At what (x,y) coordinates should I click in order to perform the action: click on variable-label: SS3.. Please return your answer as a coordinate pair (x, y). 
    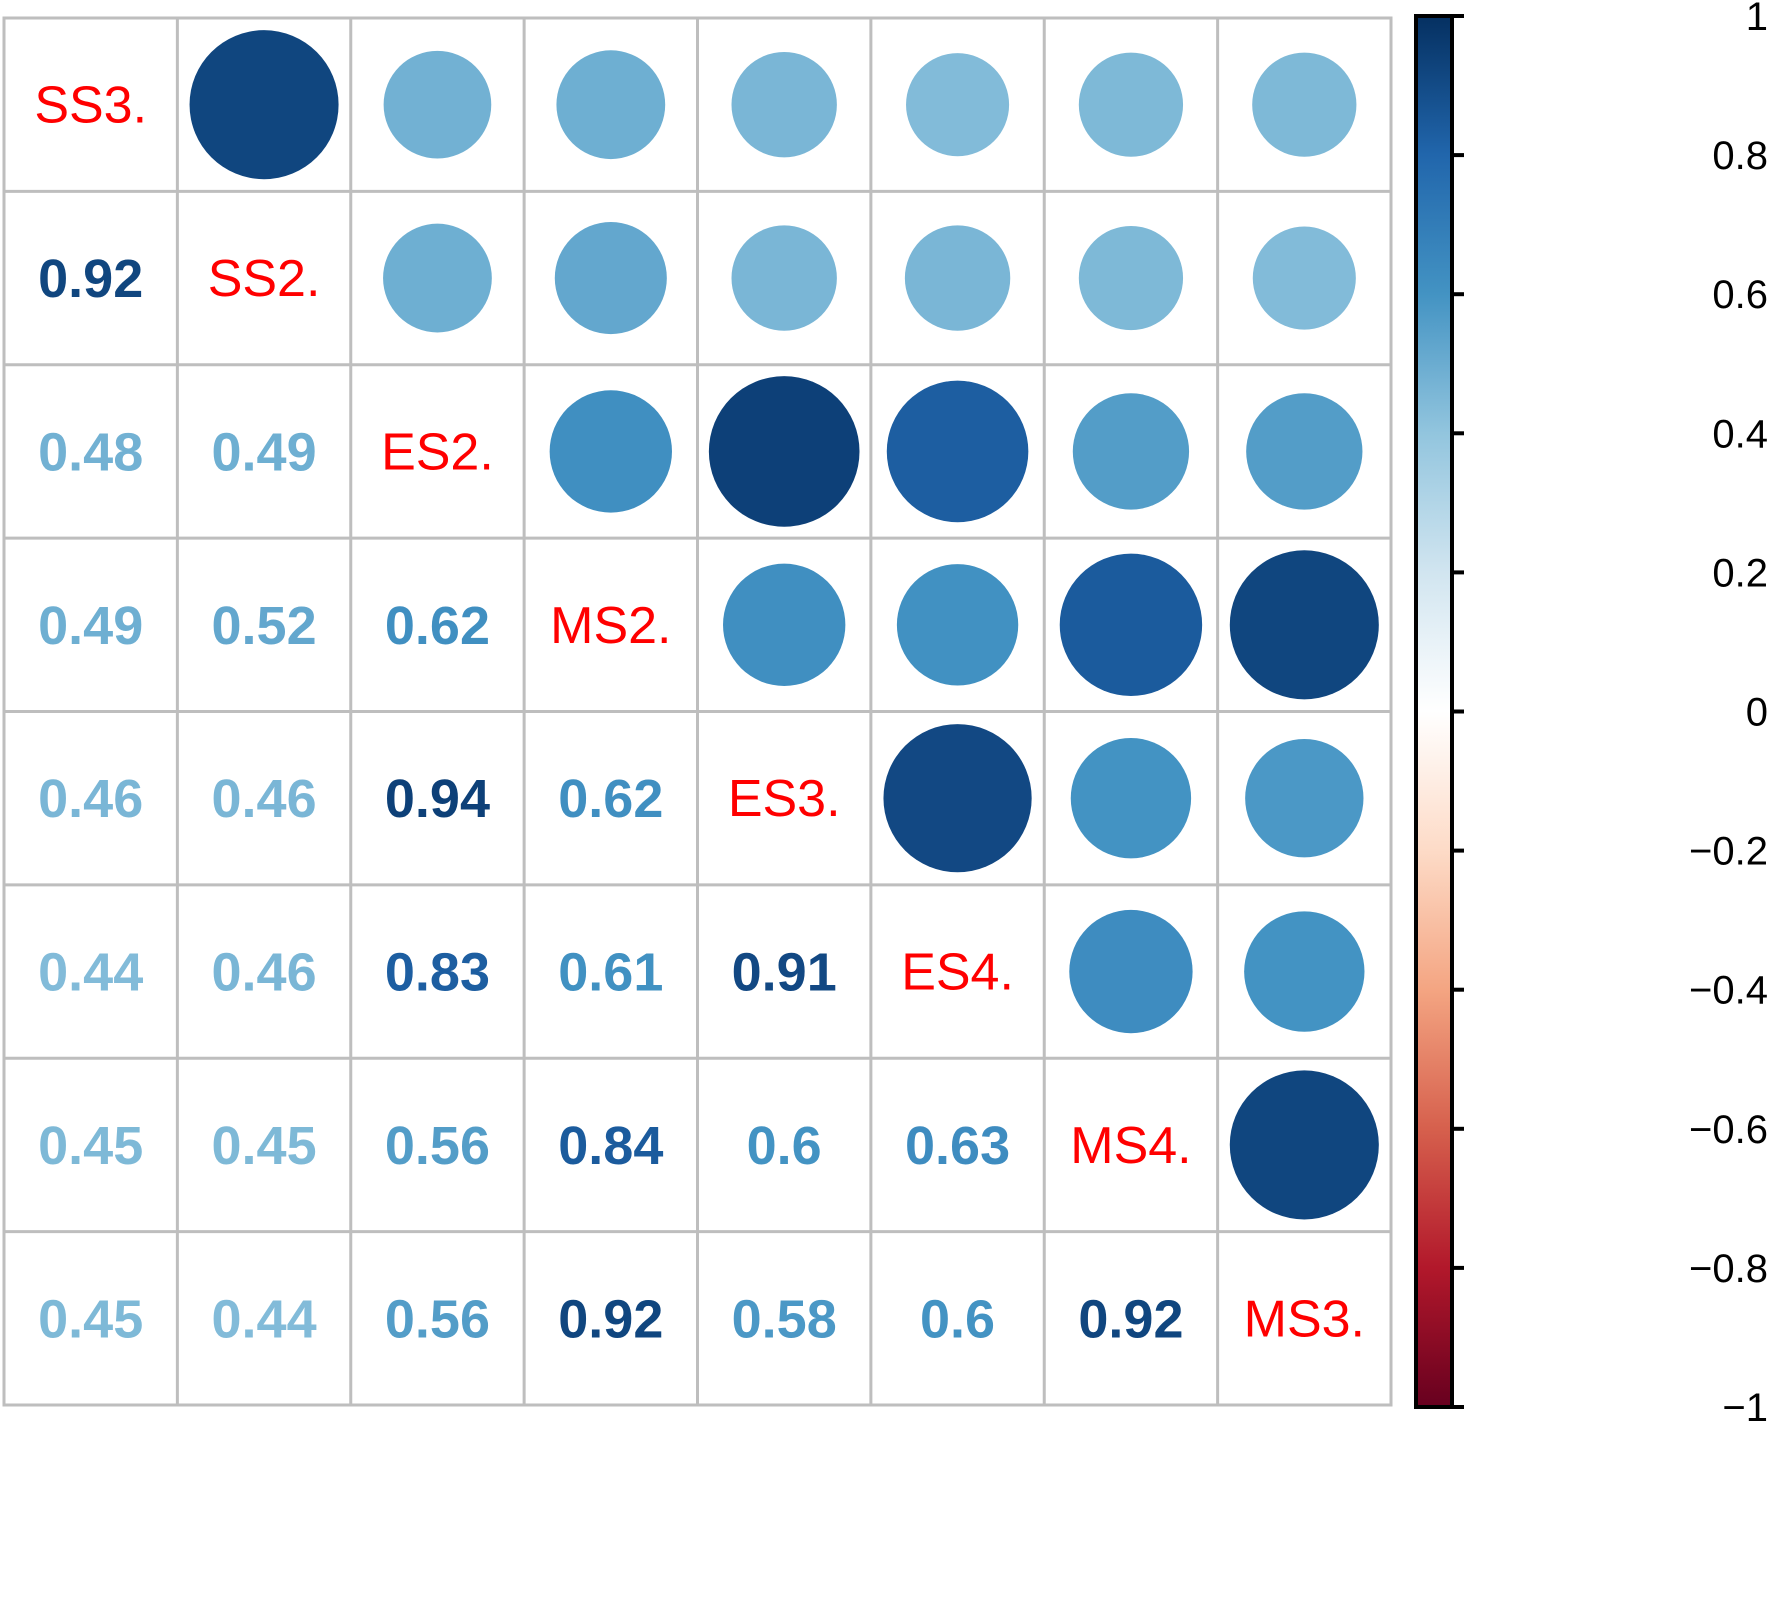
    Looking at the image, I should click on (90, 106).